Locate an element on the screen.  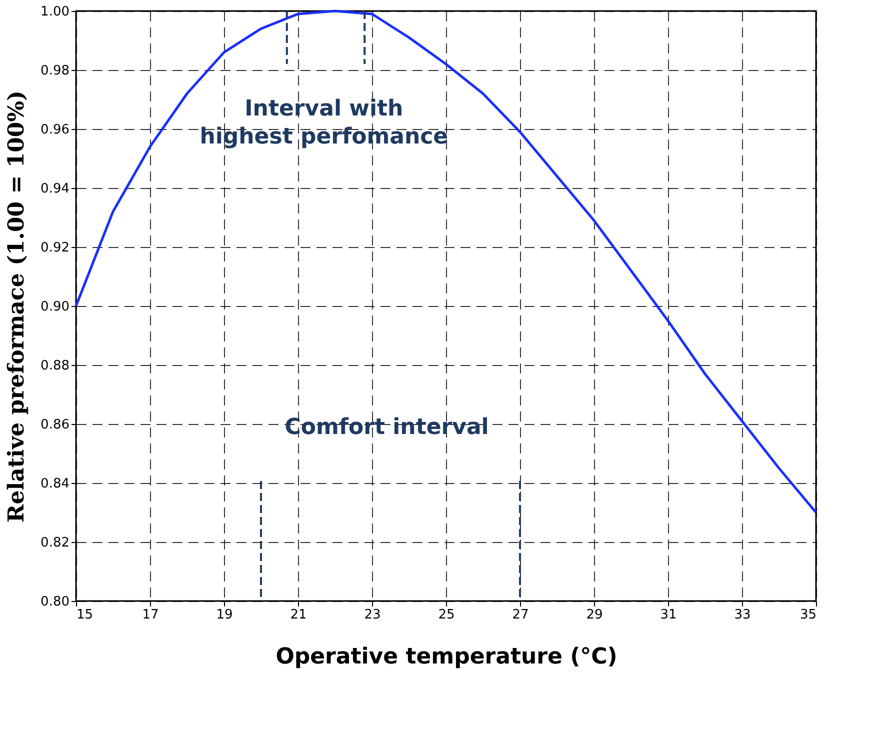
x-tick-label: 15 is located at coordinates (85, 615).